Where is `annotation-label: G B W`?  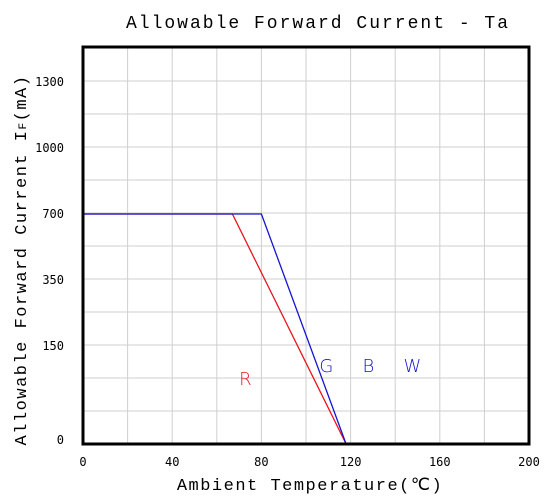 annotation-label: G B W is located at coordinates (371, 366).